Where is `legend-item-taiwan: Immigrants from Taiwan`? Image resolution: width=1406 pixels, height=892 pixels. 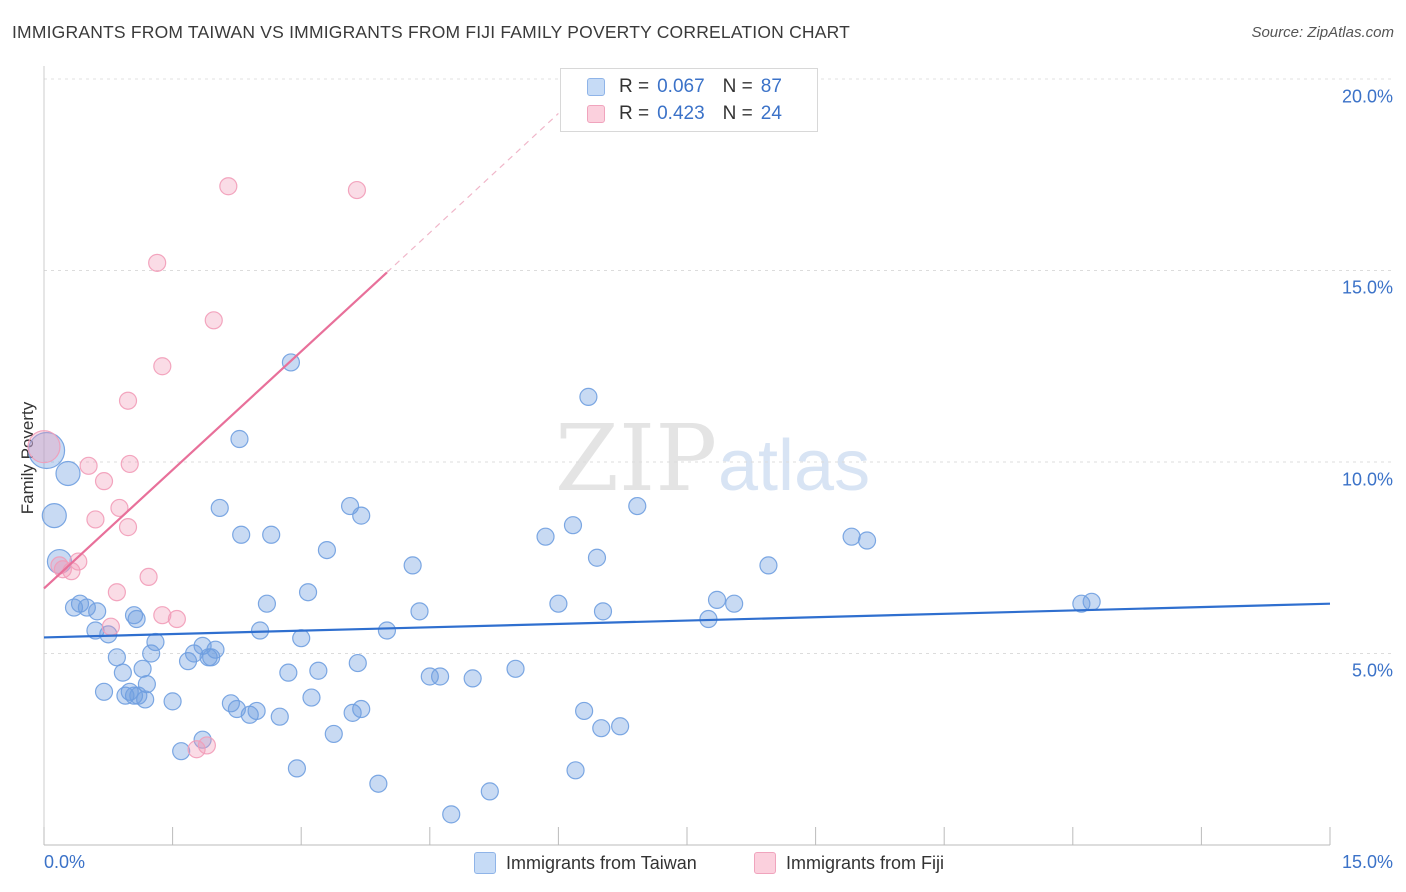
legend-item-taiwan: Immigrants from Taiwan is located at coordinates (585, 863).